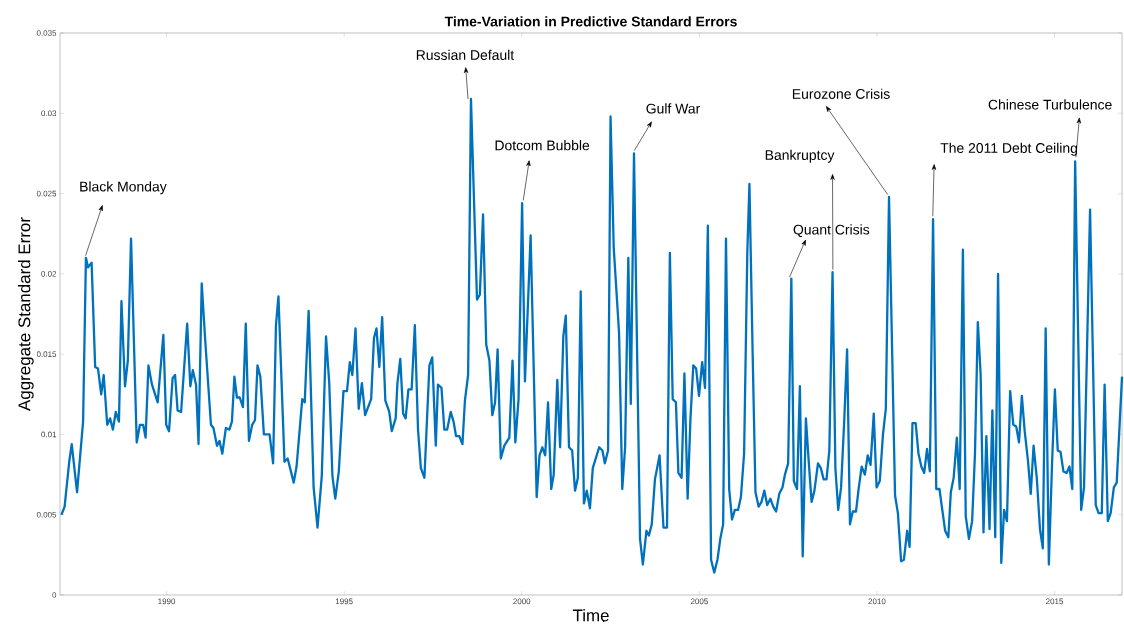 The width and height of the screenshot is (1124, 637). I want to click on annotation: The 2011 Debt Ceiling, so click(1009, 149).